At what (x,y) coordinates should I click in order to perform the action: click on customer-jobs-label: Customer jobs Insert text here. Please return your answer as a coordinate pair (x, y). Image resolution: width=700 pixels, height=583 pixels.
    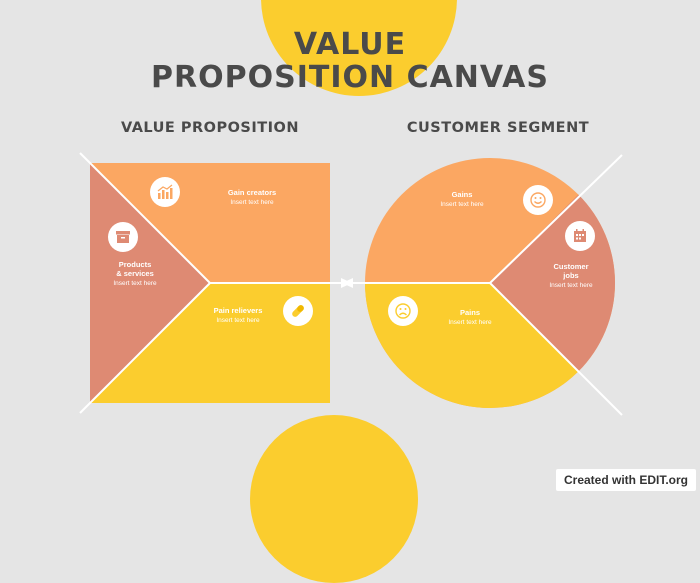
    Looking at the image, I should click on (571, 276).